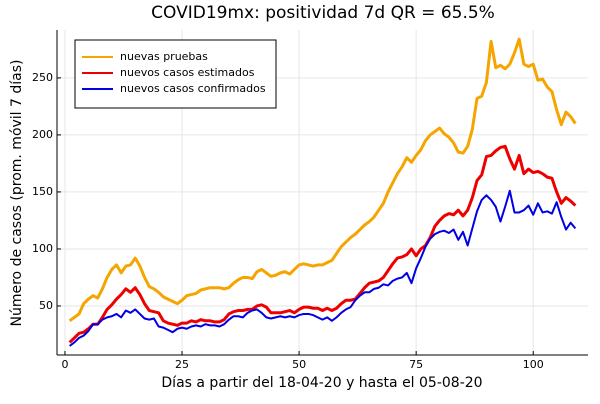  What do you see at coordinates (164, 56) in the screenshot?
I see `legend-label: nuevas pruebas` at bounding box center [164, 56].